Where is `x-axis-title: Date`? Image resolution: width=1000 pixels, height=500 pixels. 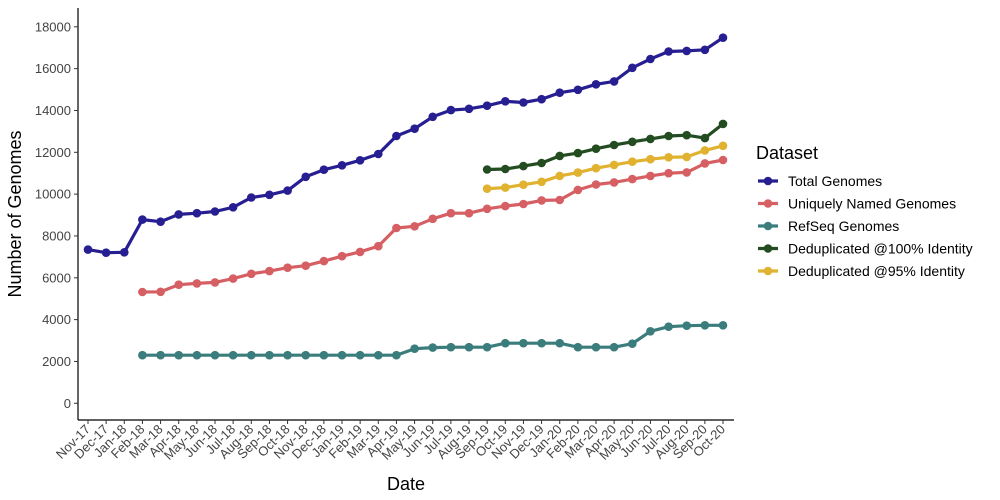 x-axis-title: Date is located at coordinates (406, 484).